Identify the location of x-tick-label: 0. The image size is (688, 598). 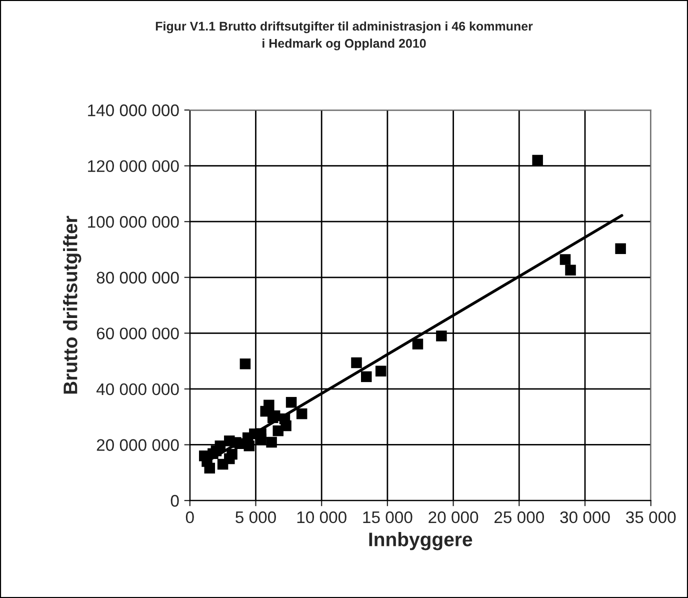
(190, 517).